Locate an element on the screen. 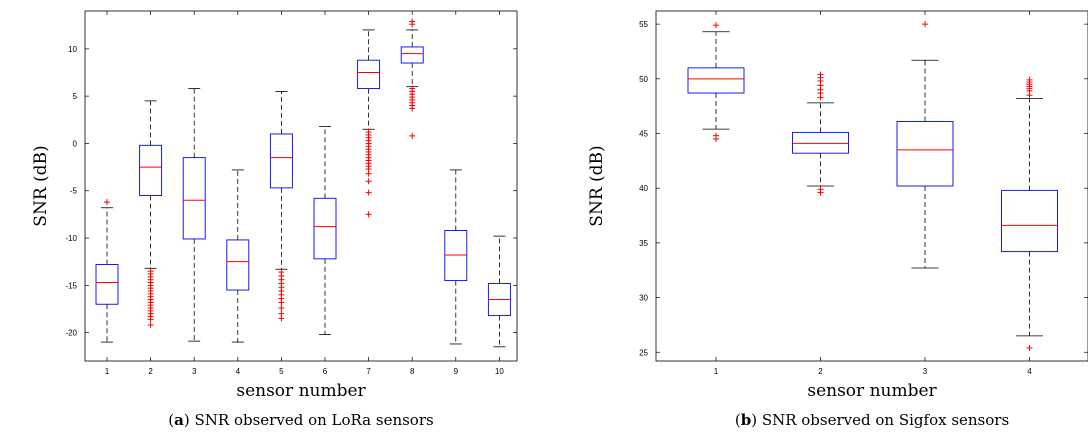  chart-a-ytick-label: 5 is located at coordinates (75, 96).